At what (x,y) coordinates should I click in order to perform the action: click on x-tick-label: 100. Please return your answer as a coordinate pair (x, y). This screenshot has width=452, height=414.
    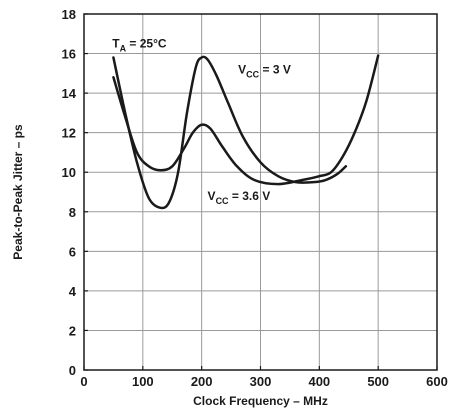
    Looking at the image, I should click on (143, 381).